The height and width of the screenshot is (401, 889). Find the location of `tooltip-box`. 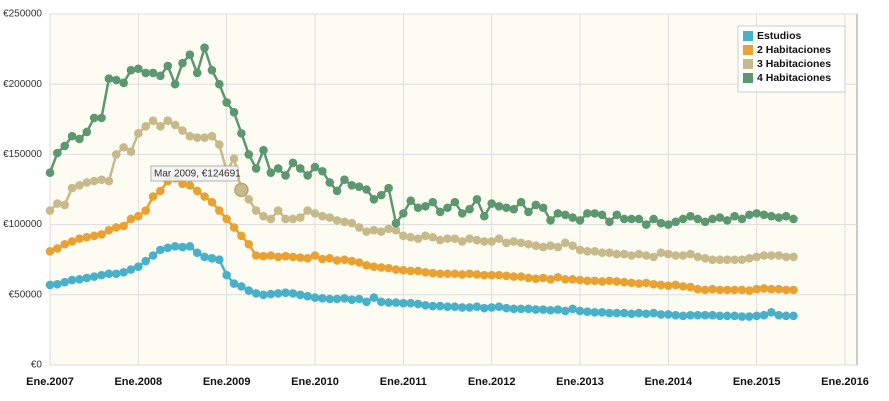

tooltip-box is located at coordinates (194, 173).